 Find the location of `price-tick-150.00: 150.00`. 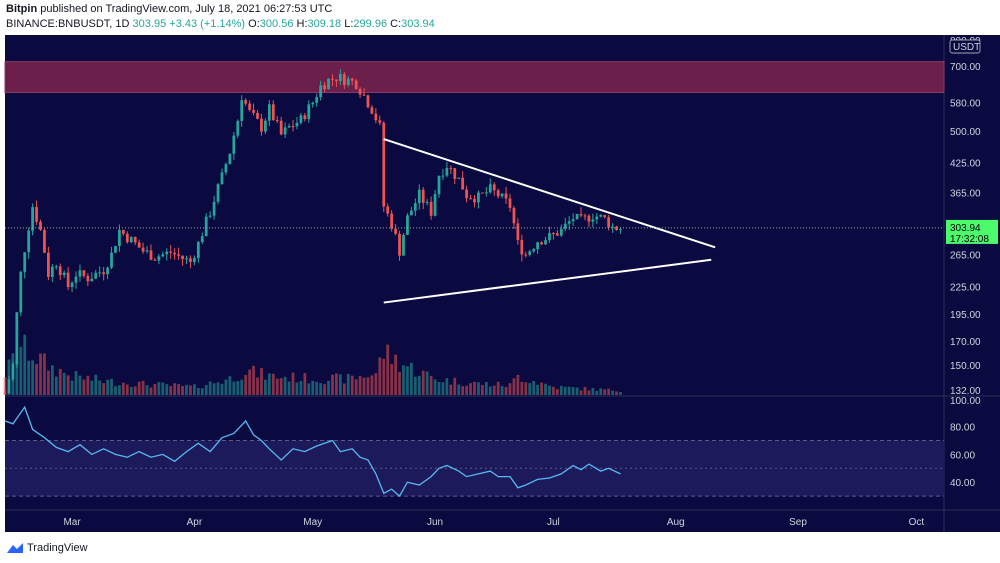

price-tick-150.00: 150.00 is located at coordinates (965, 366).